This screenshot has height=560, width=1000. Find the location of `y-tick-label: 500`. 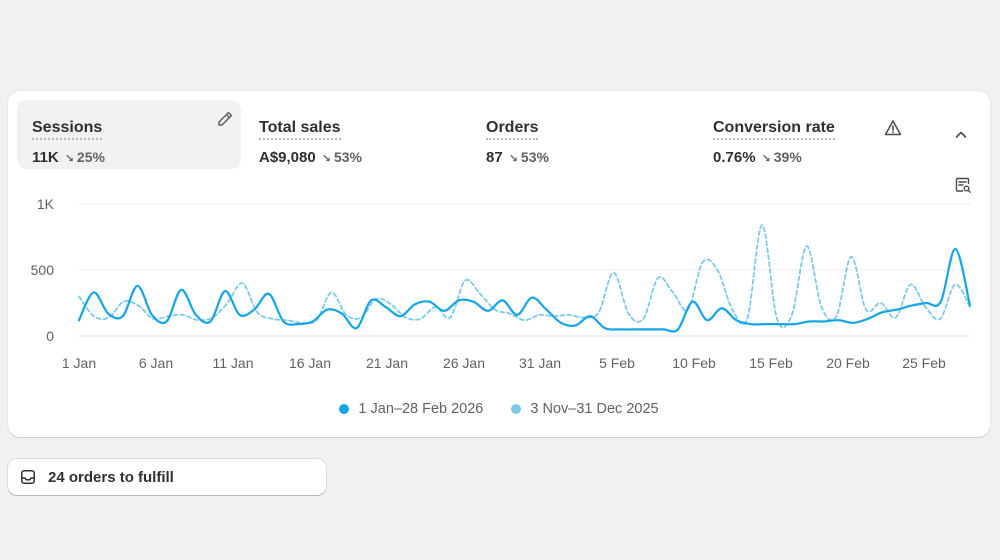

y-tick-label: 500 is located at coordinates (43, 270).